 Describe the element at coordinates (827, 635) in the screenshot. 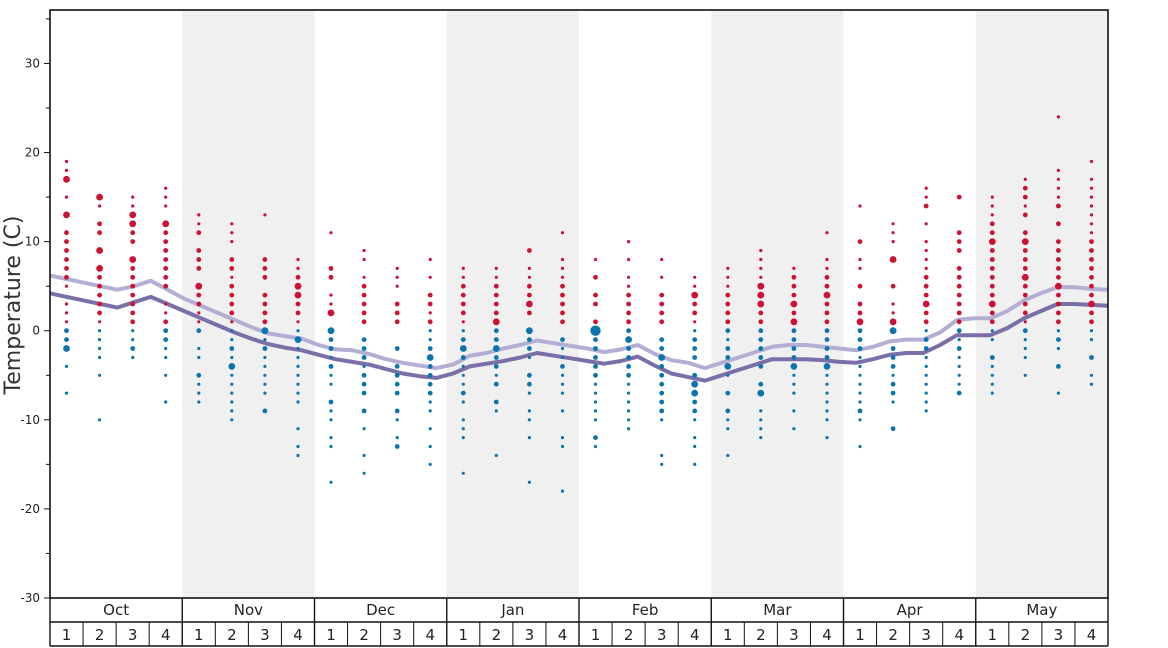

I see `week-label: 4` at that location.